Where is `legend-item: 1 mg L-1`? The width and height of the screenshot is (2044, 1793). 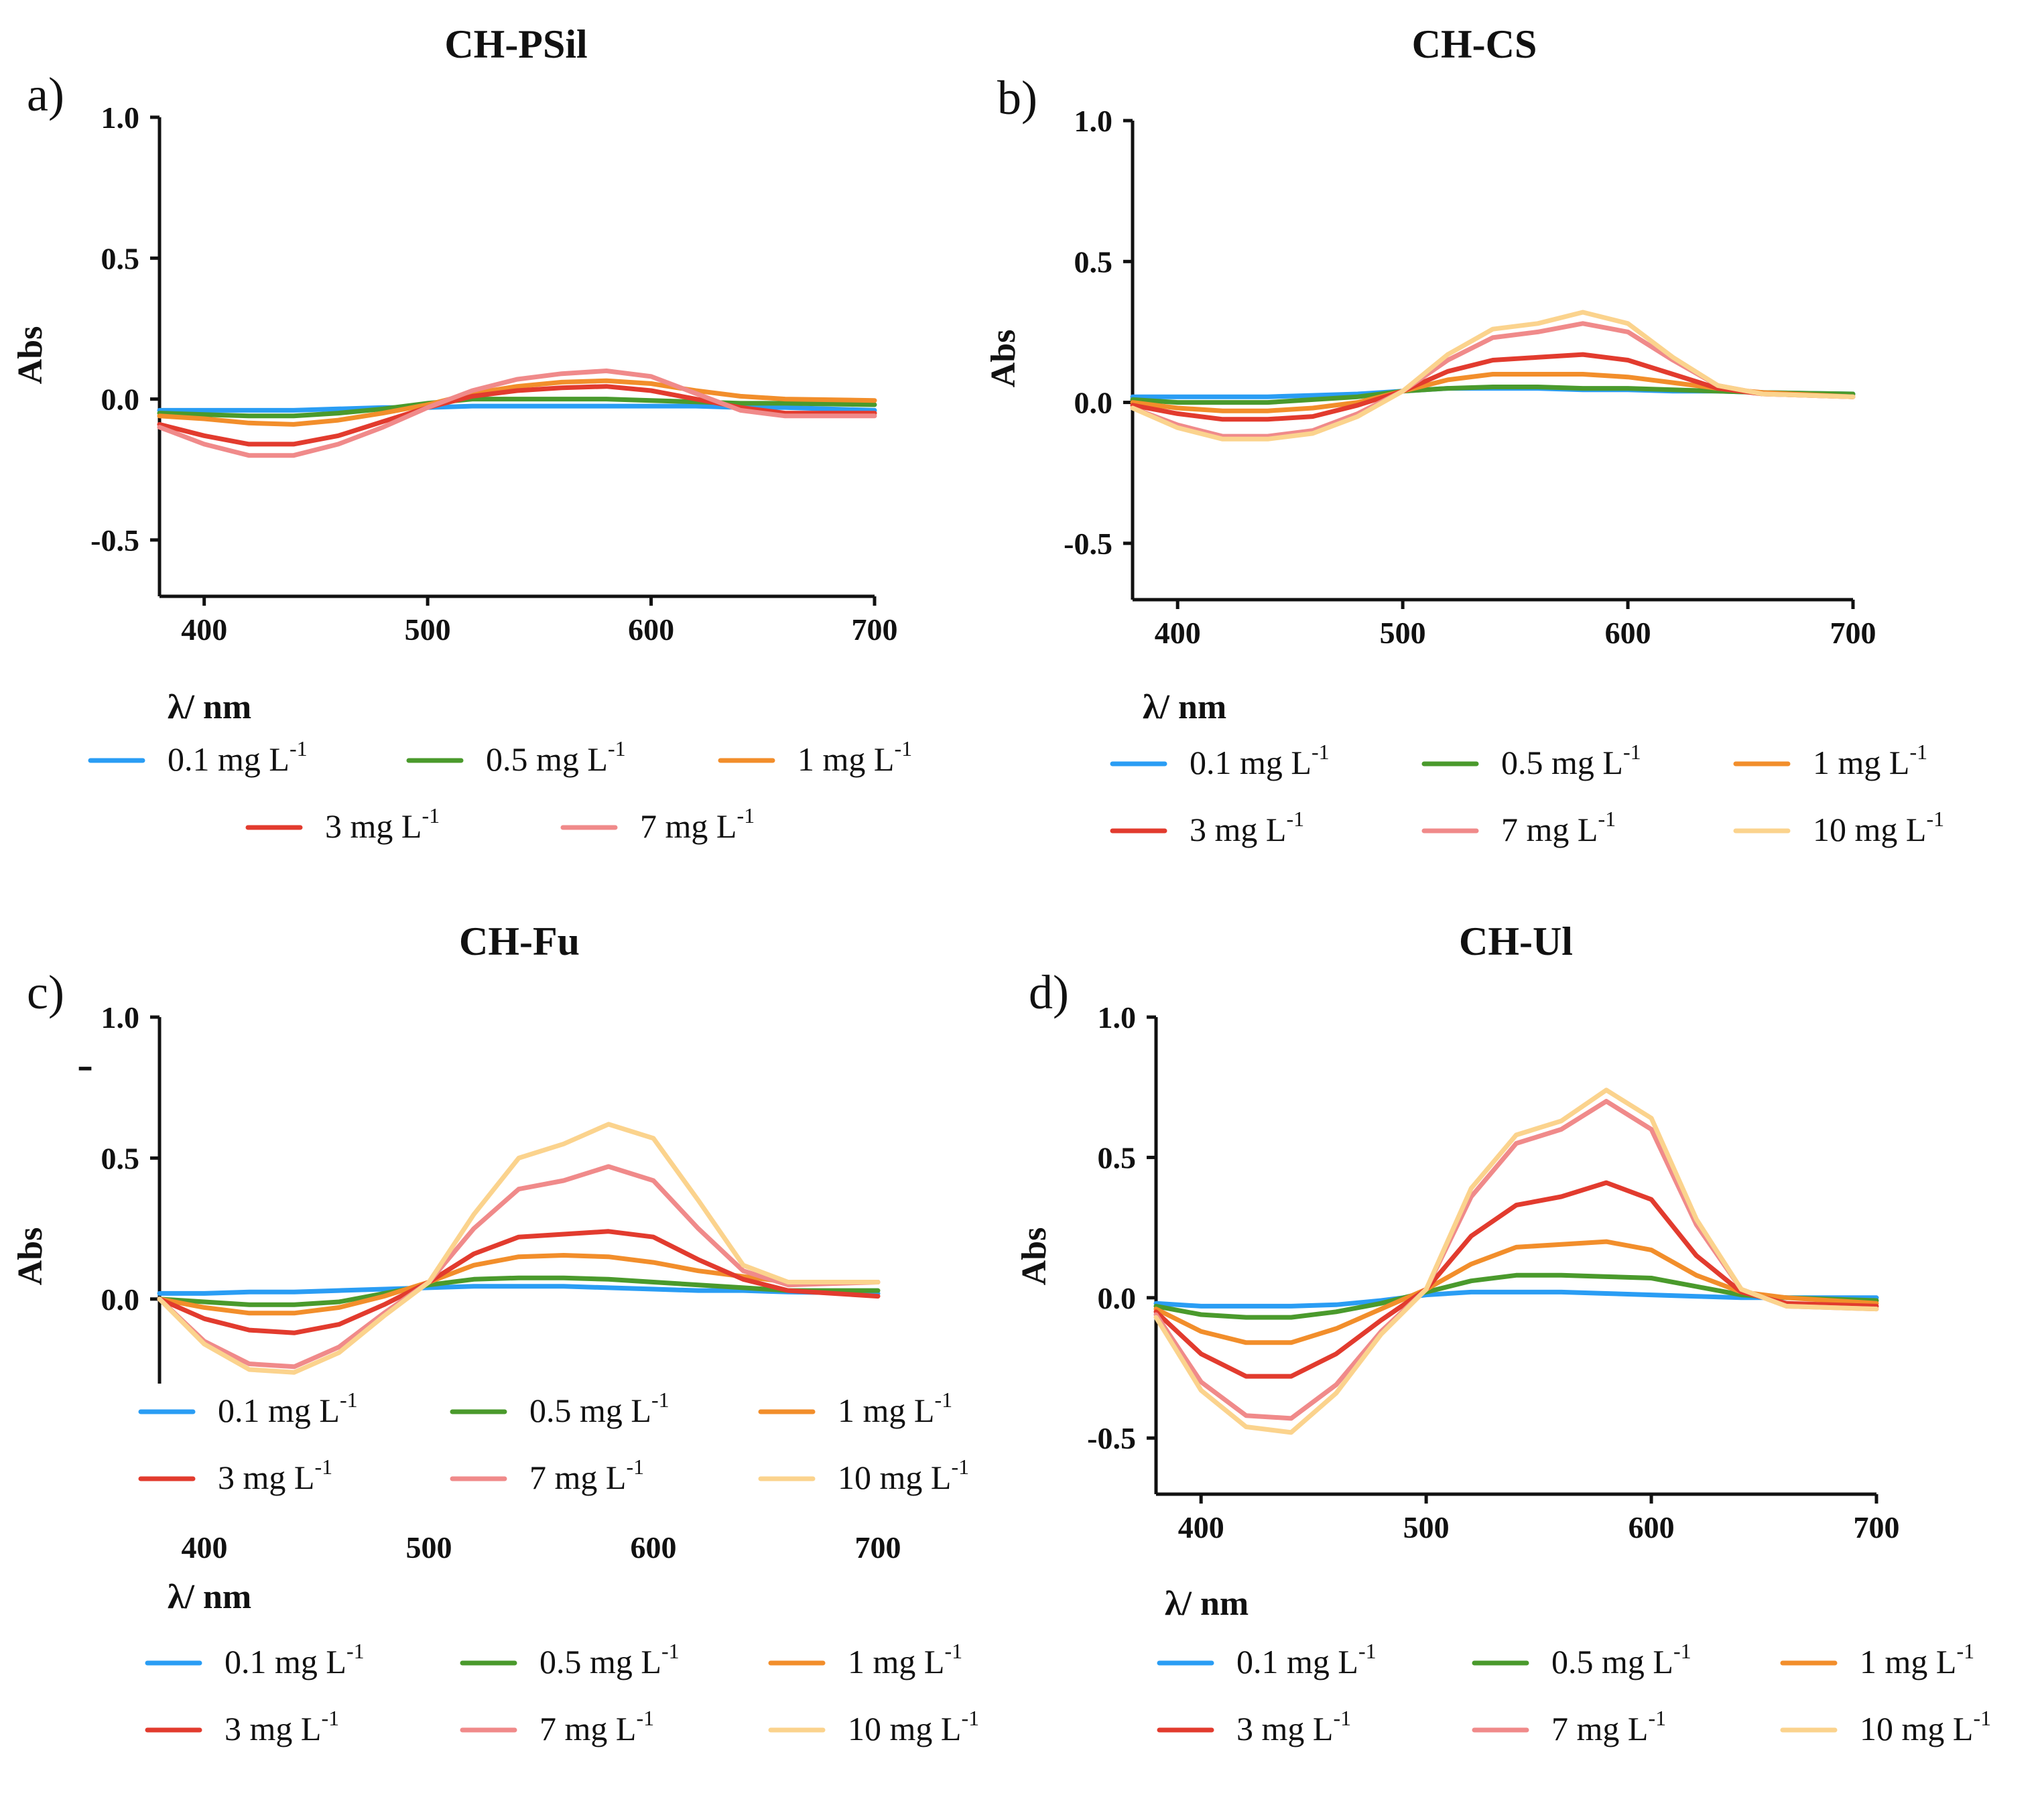
legend-item: 1 mg L-1 is located at coordinates (1830, 761).